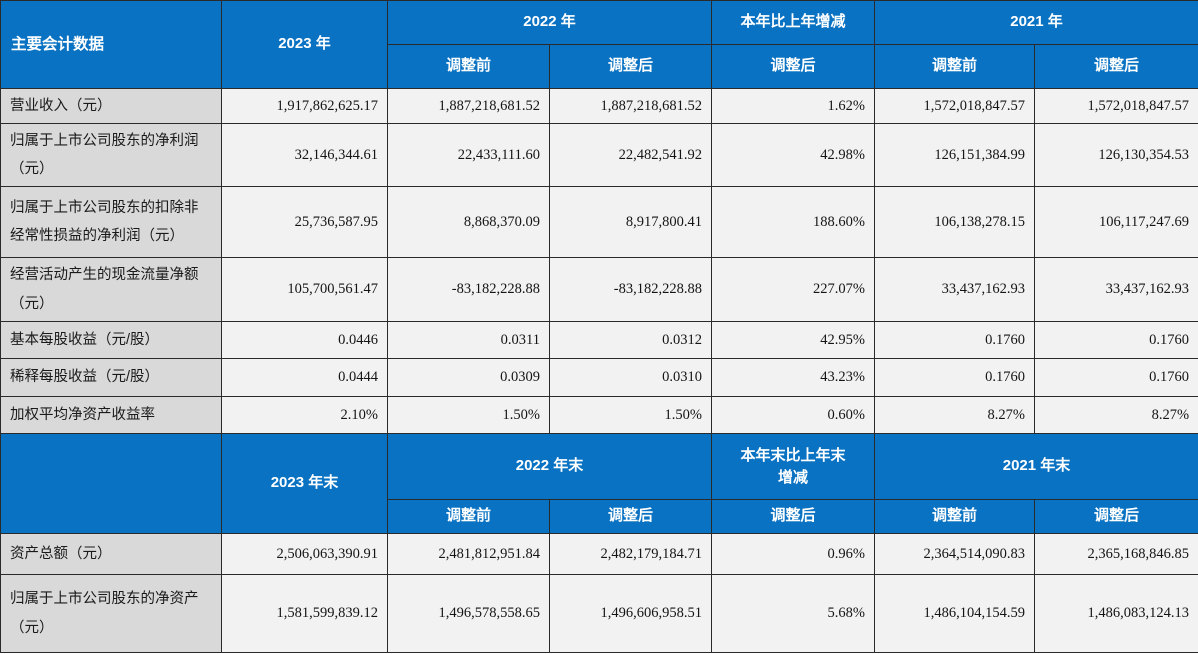 Image resolution: width=1198 pixels, height=654 pixels. I want to click on cell-value: 0.96%, so click(793, 554).